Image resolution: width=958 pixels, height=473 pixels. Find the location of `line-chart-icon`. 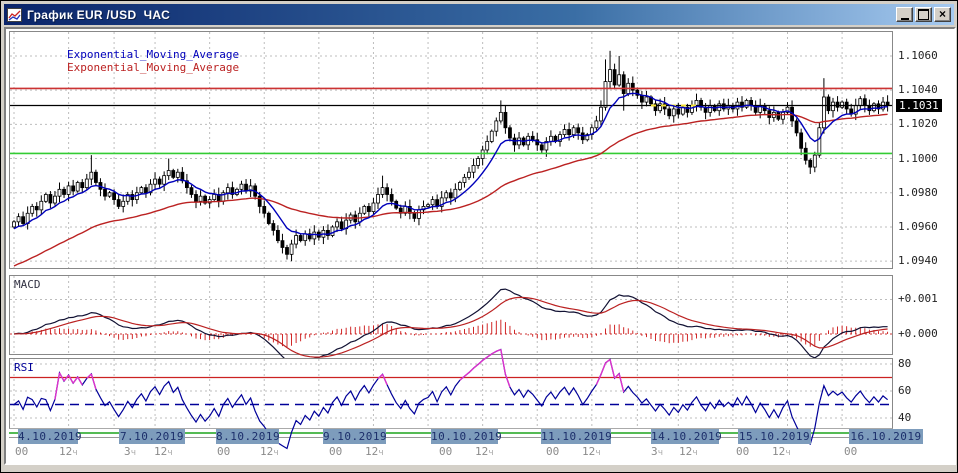

line-chart-icon is located at coordinates (15, 14).